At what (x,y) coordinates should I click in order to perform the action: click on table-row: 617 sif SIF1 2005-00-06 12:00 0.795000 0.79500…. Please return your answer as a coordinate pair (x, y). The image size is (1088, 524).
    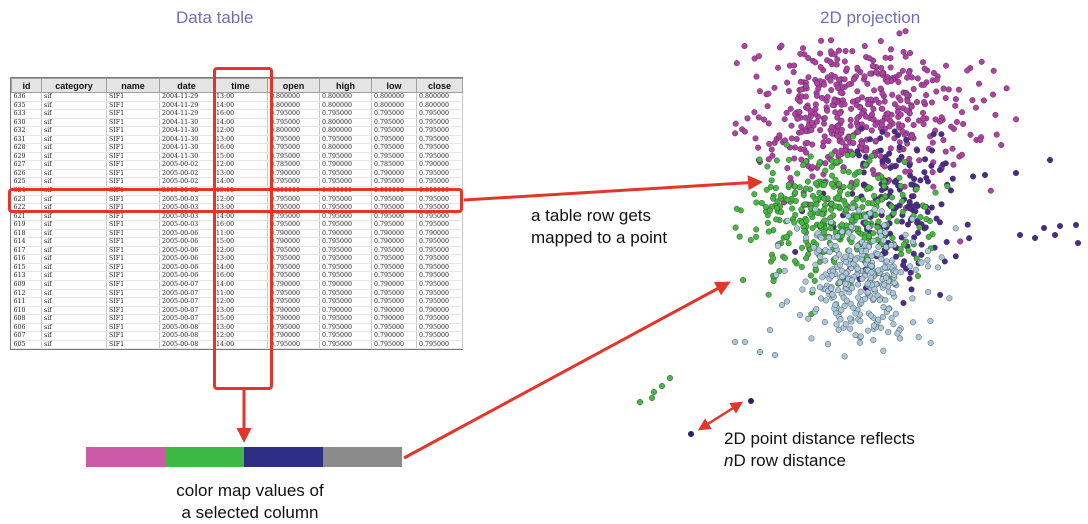
    Looking at the image, I should click on (237, 251).